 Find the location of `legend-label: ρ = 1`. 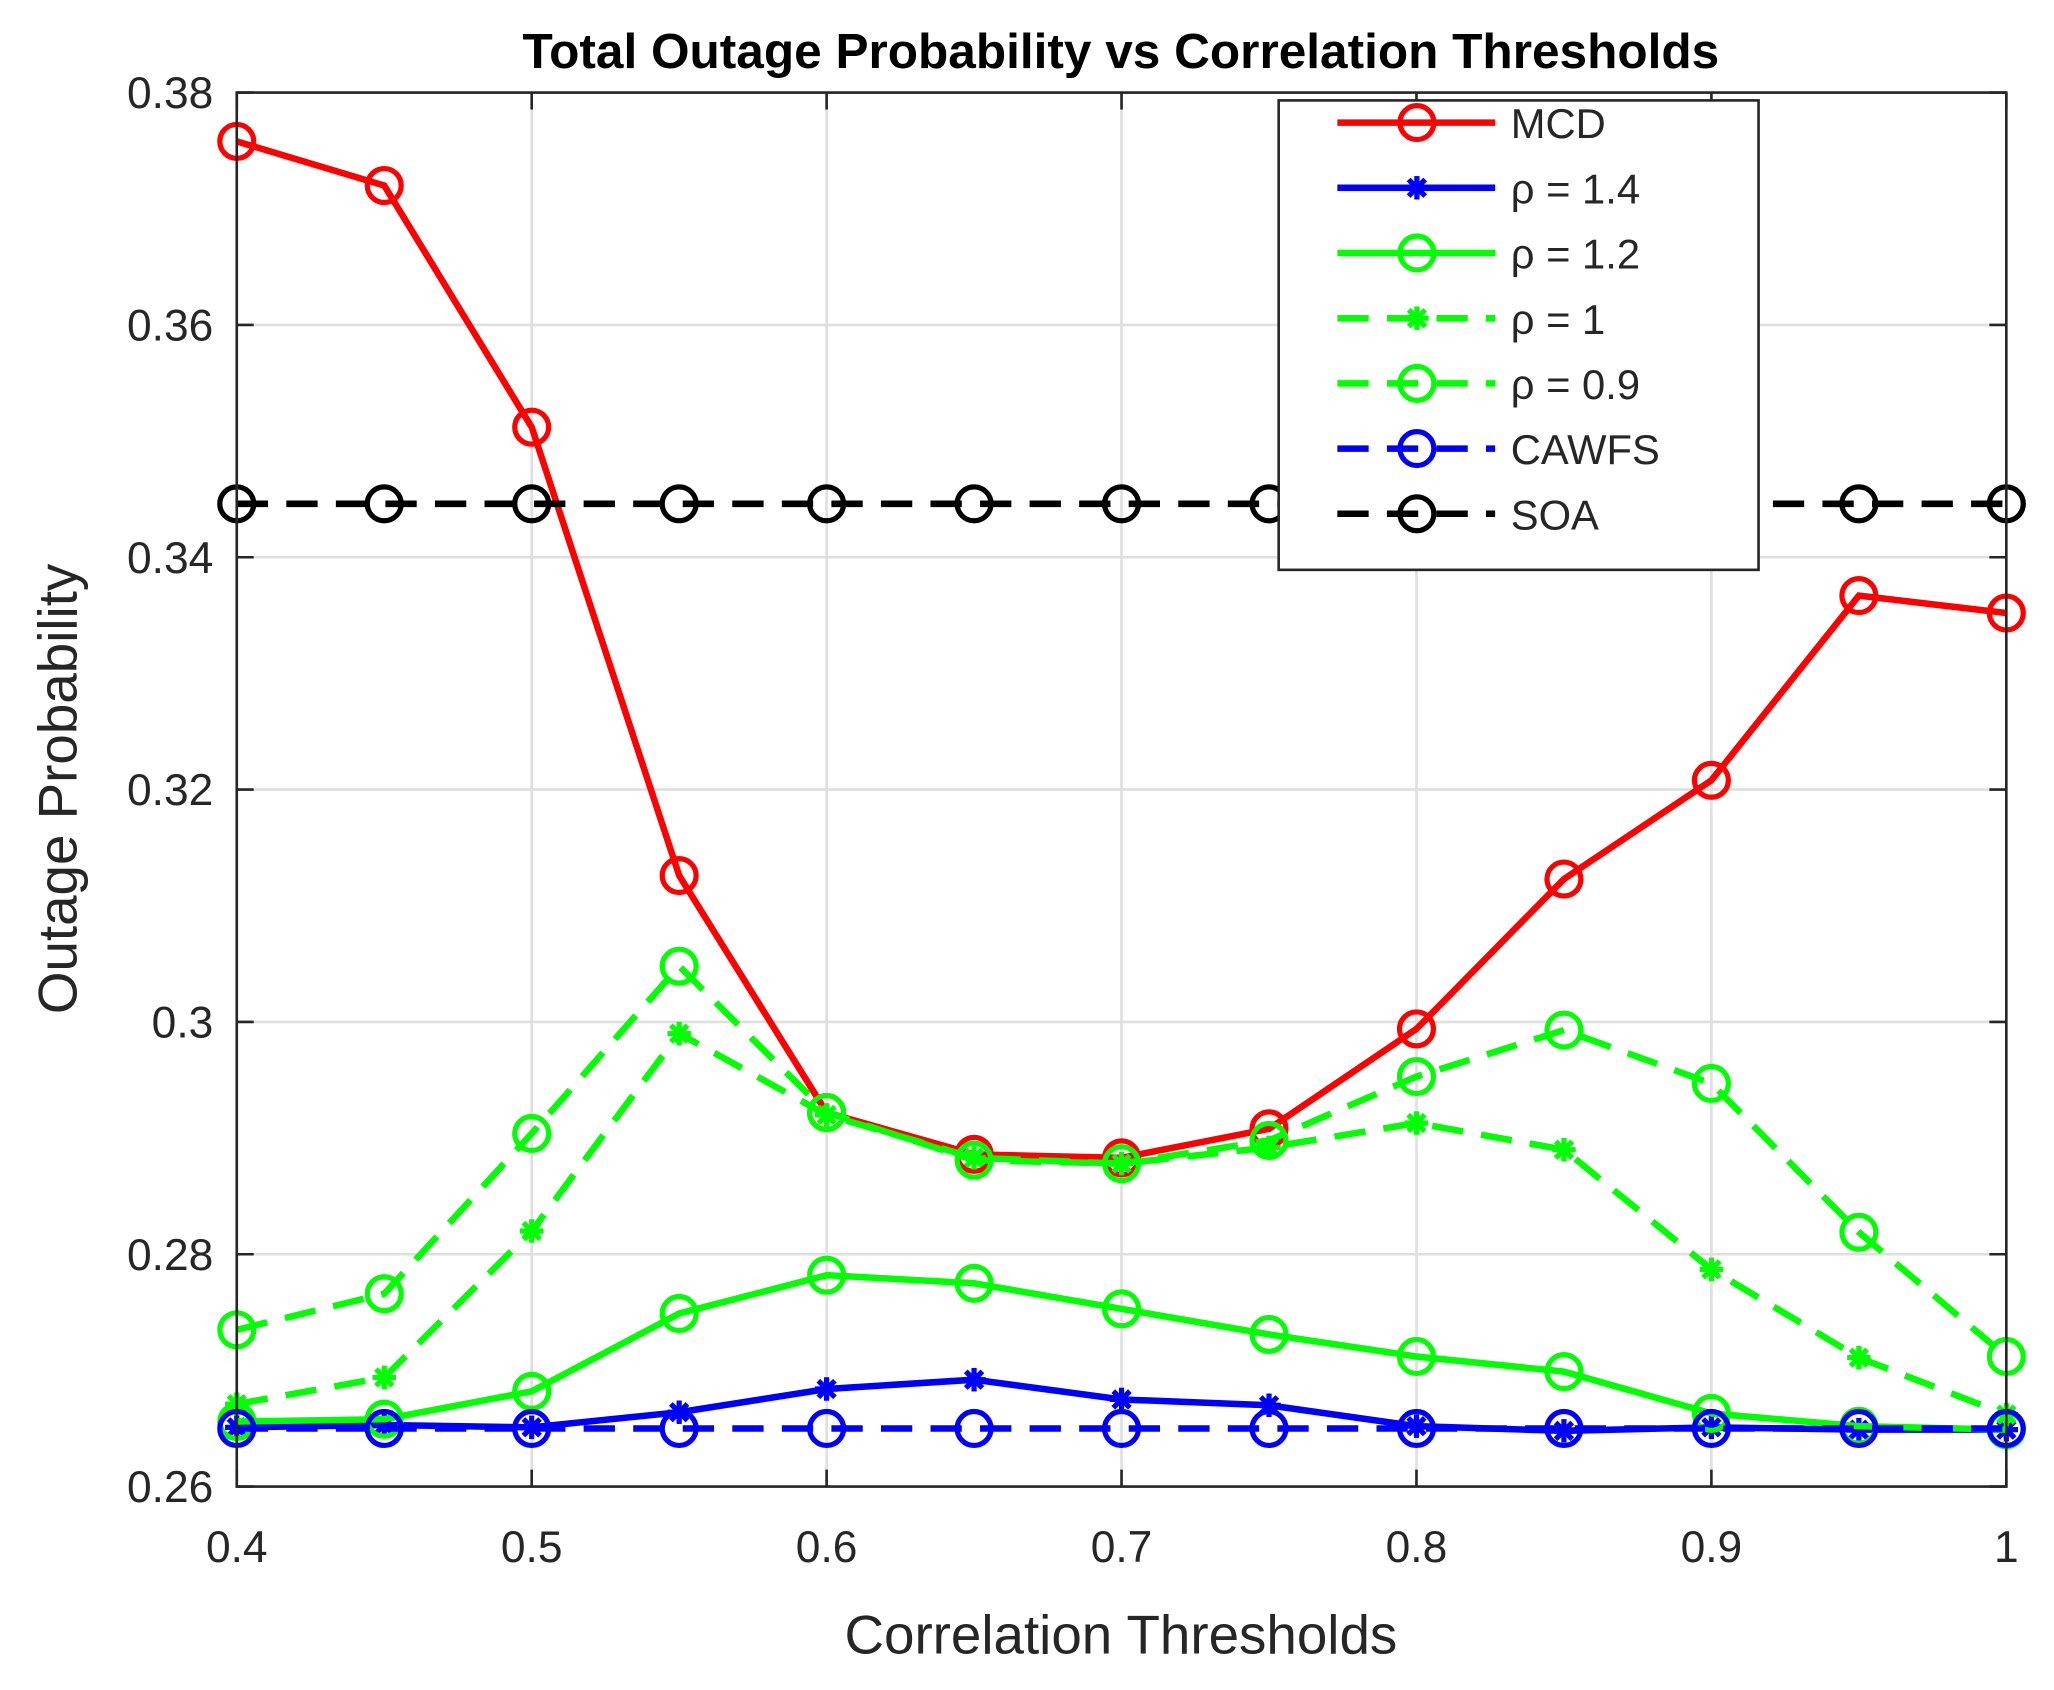

legend-label: ρ = 1 is located at coordinates (1558, 319).